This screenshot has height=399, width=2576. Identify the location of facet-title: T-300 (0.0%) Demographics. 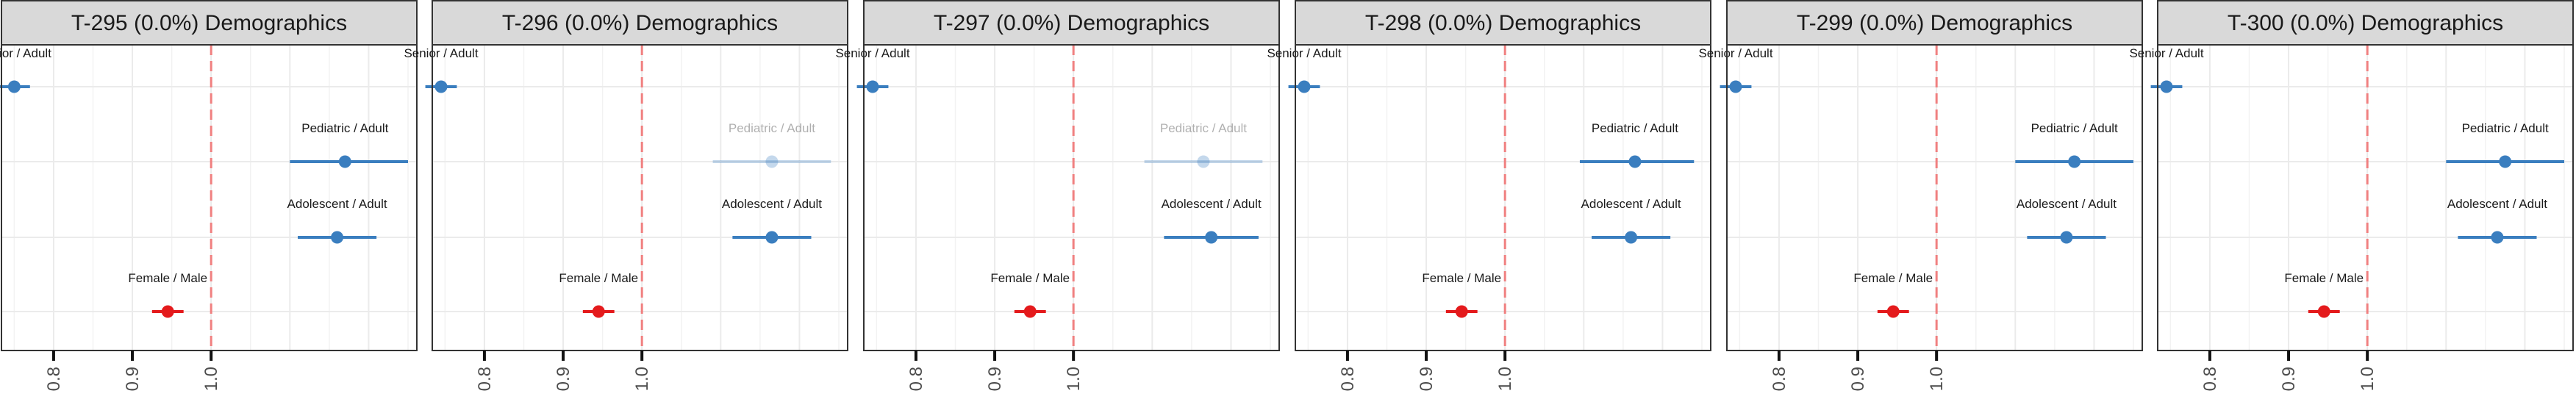
(2365, 23).